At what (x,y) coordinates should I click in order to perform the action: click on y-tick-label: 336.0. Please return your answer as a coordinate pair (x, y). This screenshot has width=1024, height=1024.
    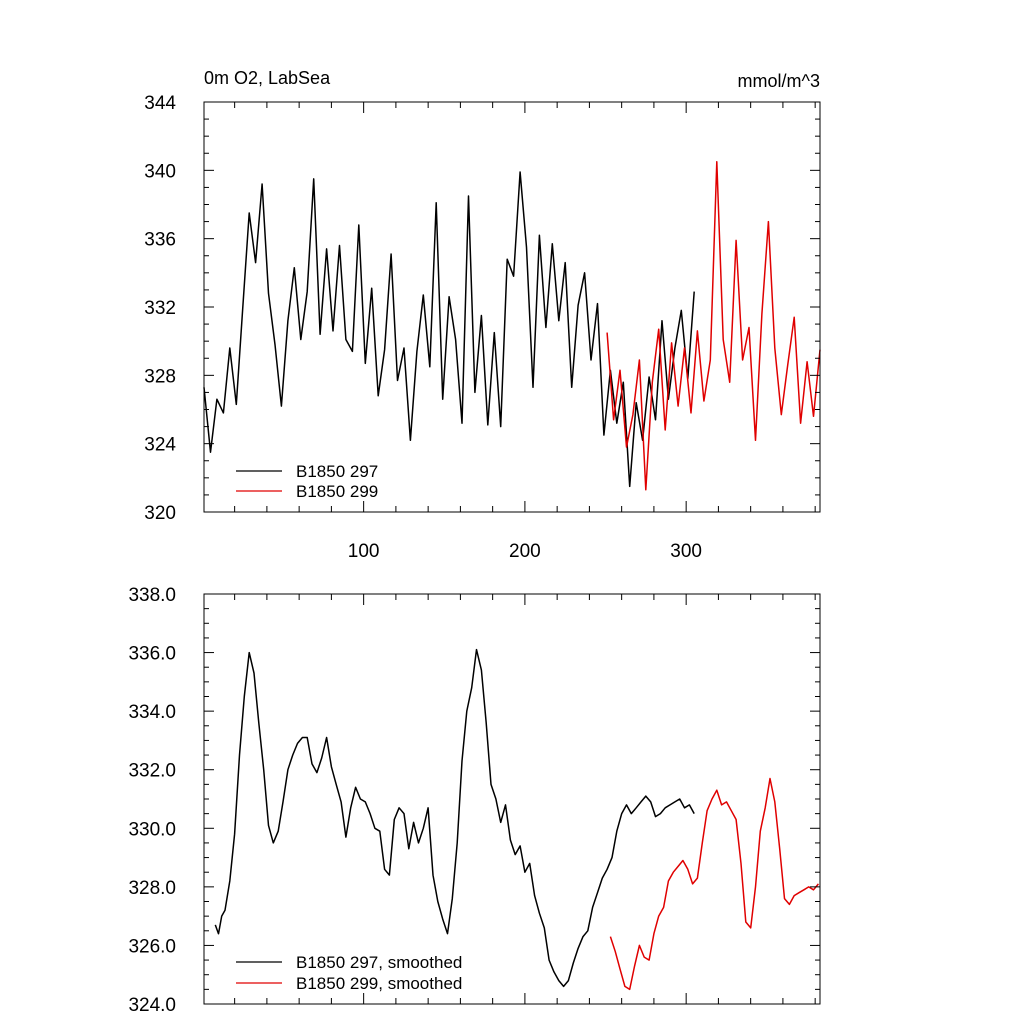
    Looking at the image, I should click on (152, 654).